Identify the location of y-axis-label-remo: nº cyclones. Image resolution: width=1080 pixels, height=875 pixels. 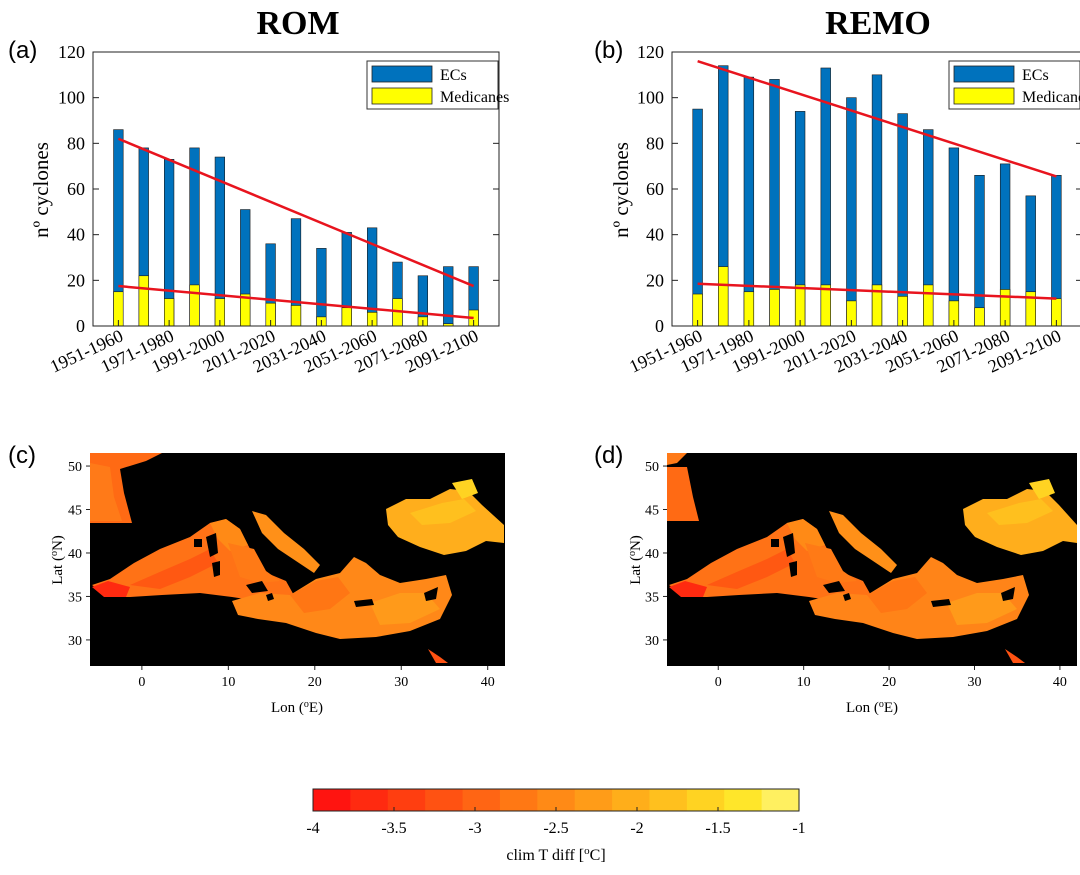
(621, 190).